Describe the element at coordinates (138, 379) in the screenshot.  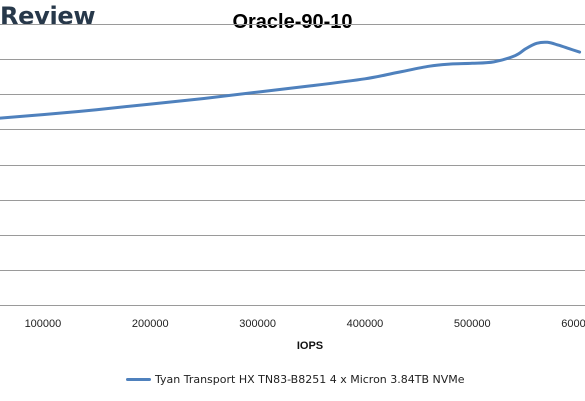
I see `legend-series-swatch` at that location.